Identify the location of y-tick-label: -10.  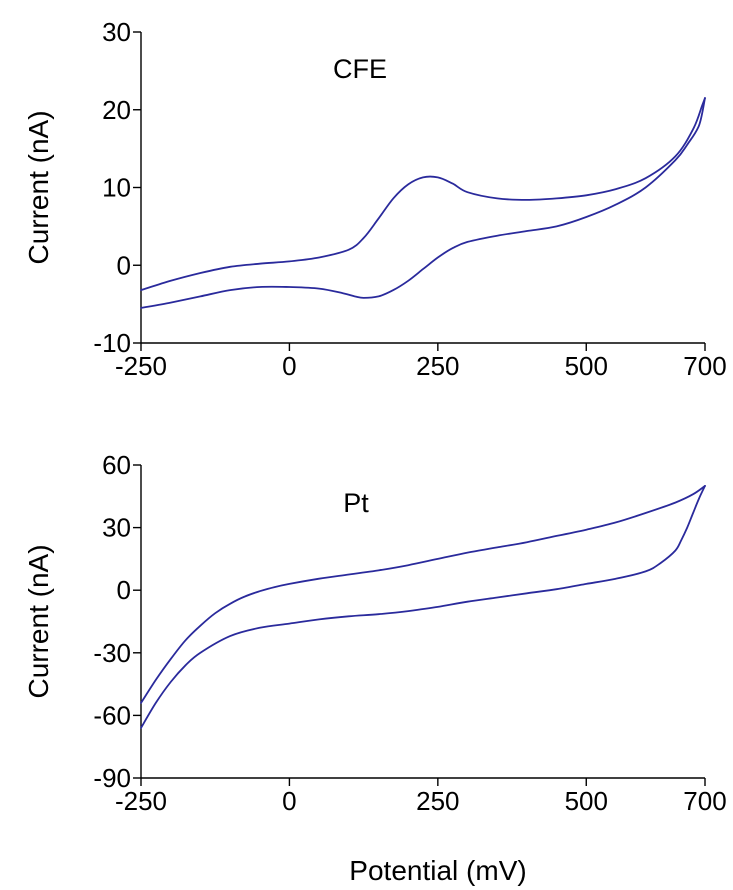
(112, 343).